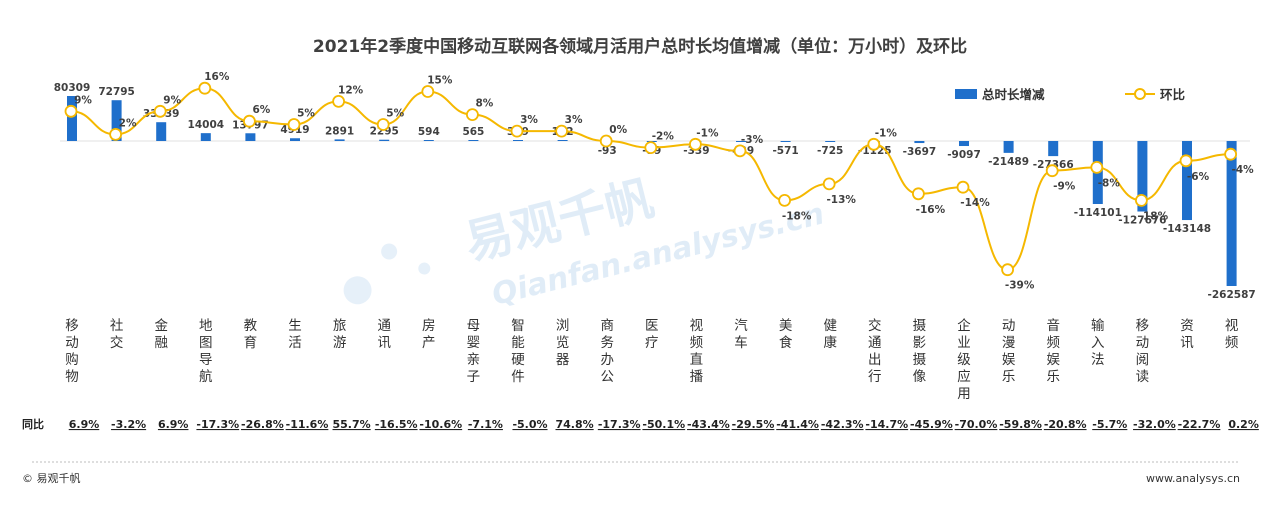 The width and height of the screenshot is (1280, 516). Describe the element at coordinates (206, 351) in the screenshot. I see `category-label: 地图导航` at that location.